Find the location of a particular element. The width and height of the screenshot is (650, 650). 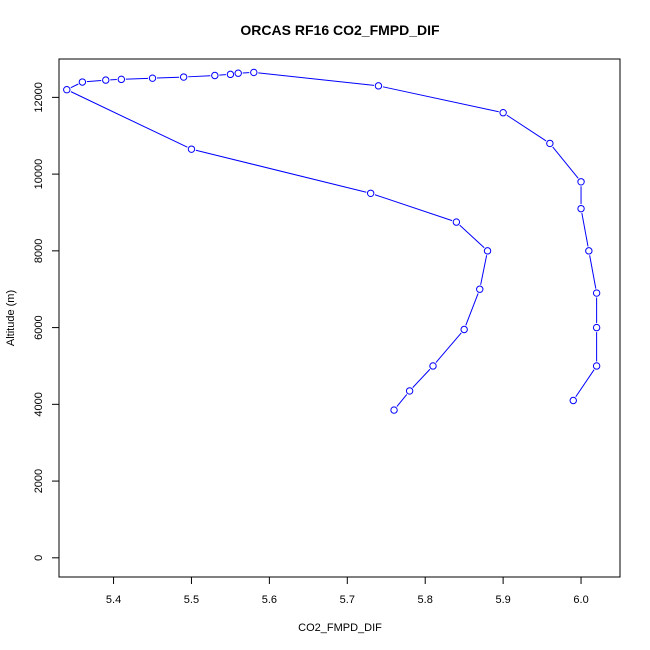

y-axis: 0 2000 4000 6000 8000 10000 12000 is located at coordinates (46, 321).